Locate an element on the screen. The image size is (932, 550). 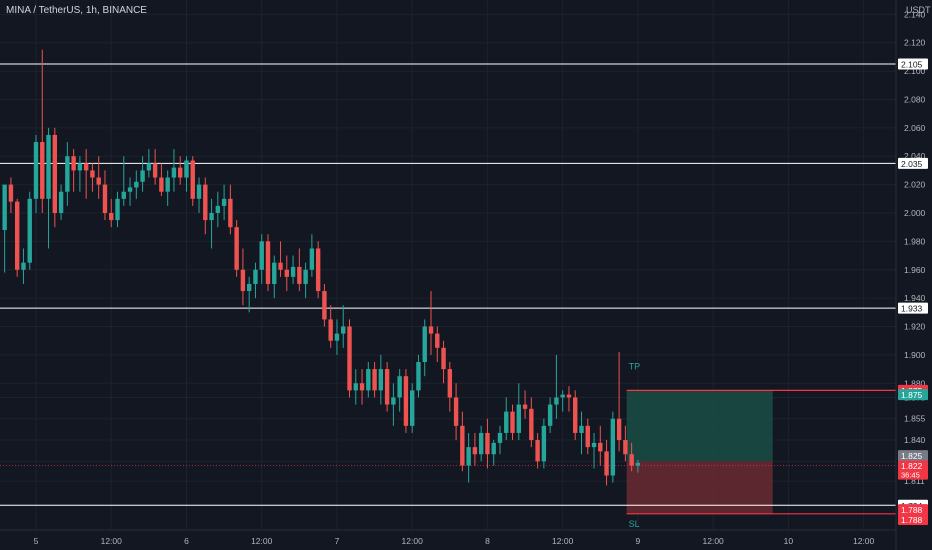
price-tick-label: 1.960 is located at coordinates (915, 270).